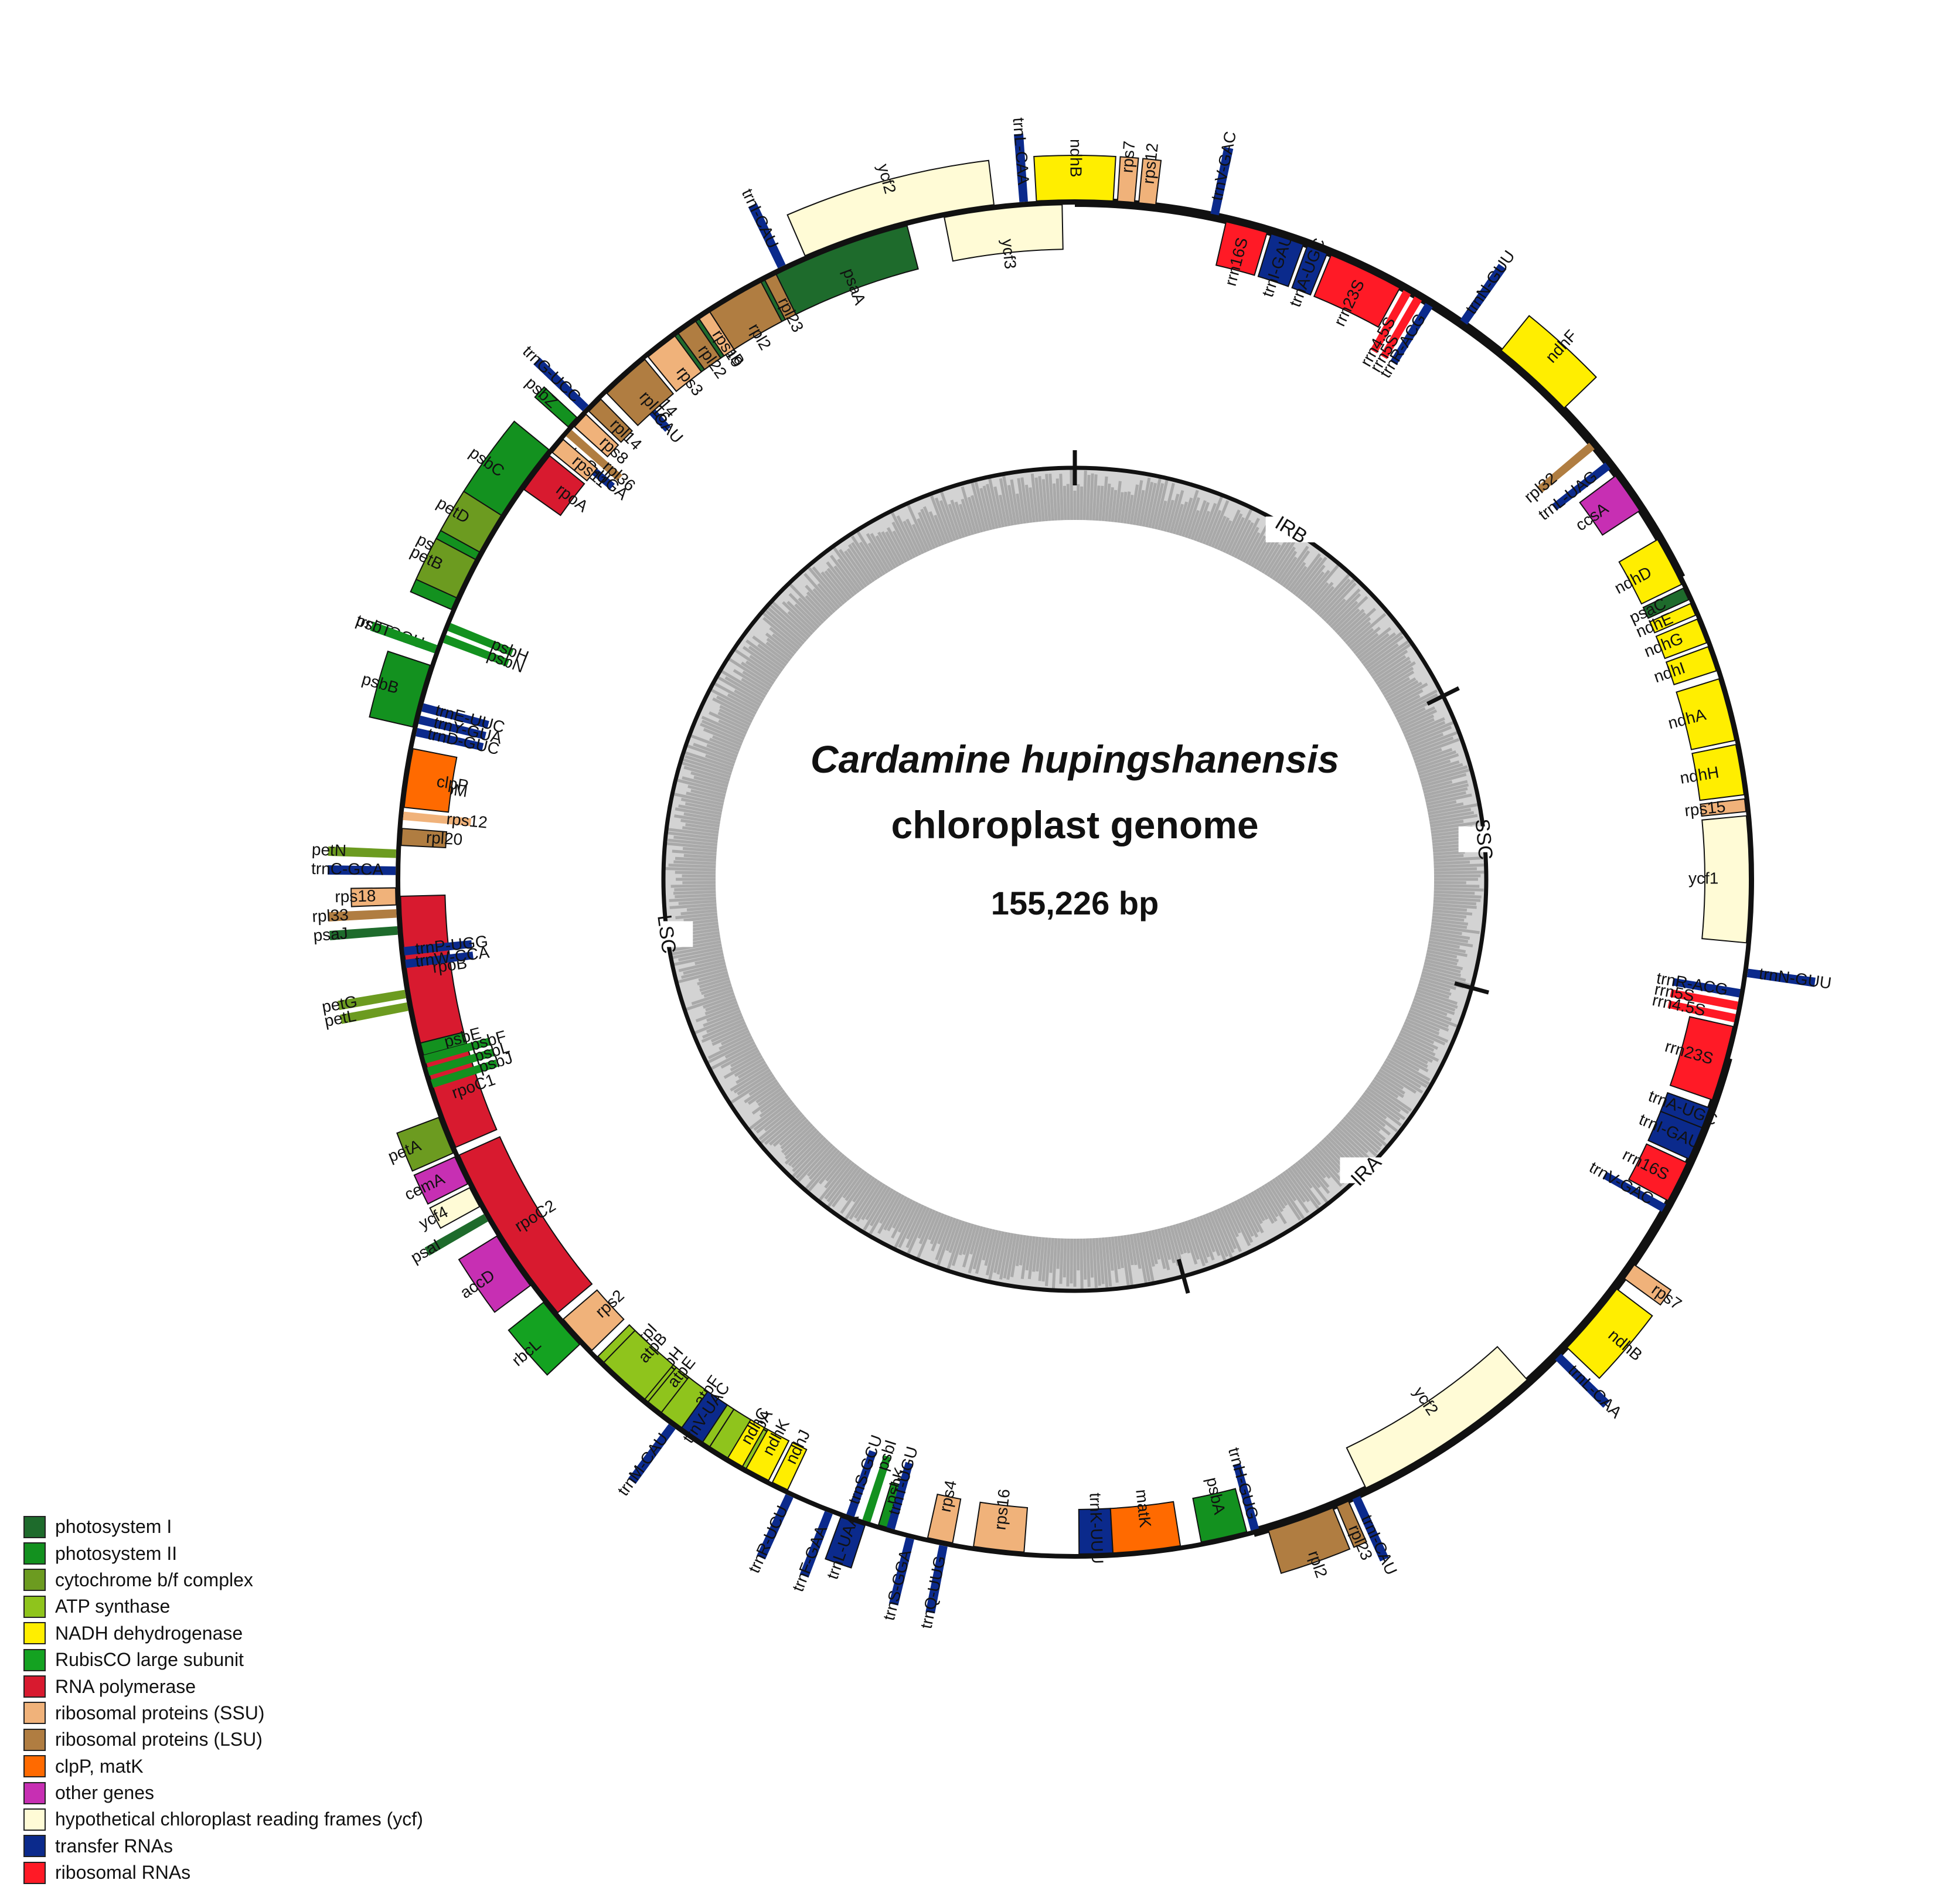 The image size is (1951, 1904). I want to click on gene-label: rps12, so click(1150, 163).